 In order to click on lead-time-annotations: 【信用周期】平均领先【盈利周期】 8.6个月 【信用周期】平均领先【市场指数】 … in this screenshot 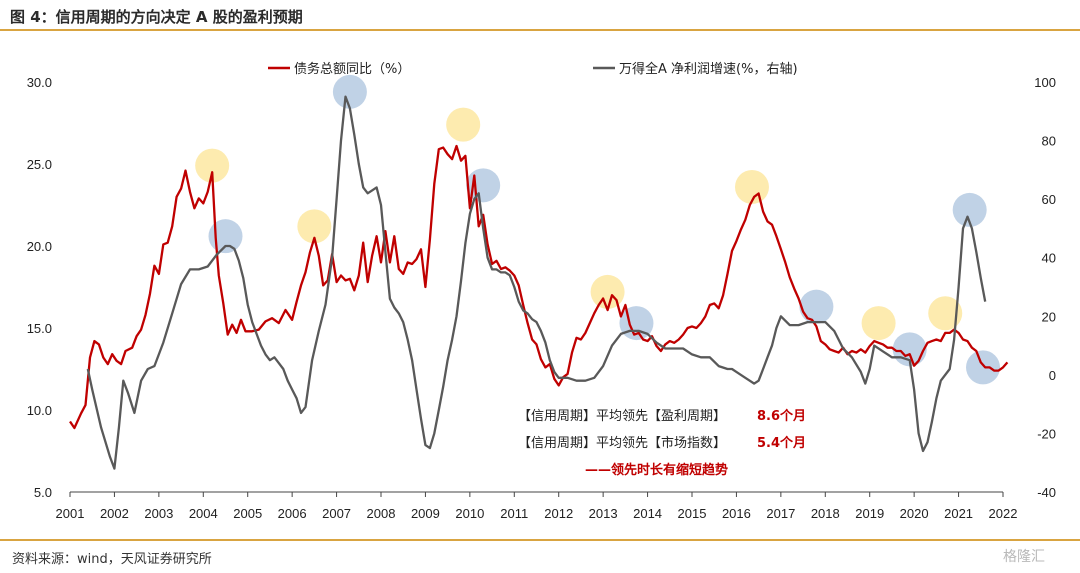, I will do `click(662, 443)`.